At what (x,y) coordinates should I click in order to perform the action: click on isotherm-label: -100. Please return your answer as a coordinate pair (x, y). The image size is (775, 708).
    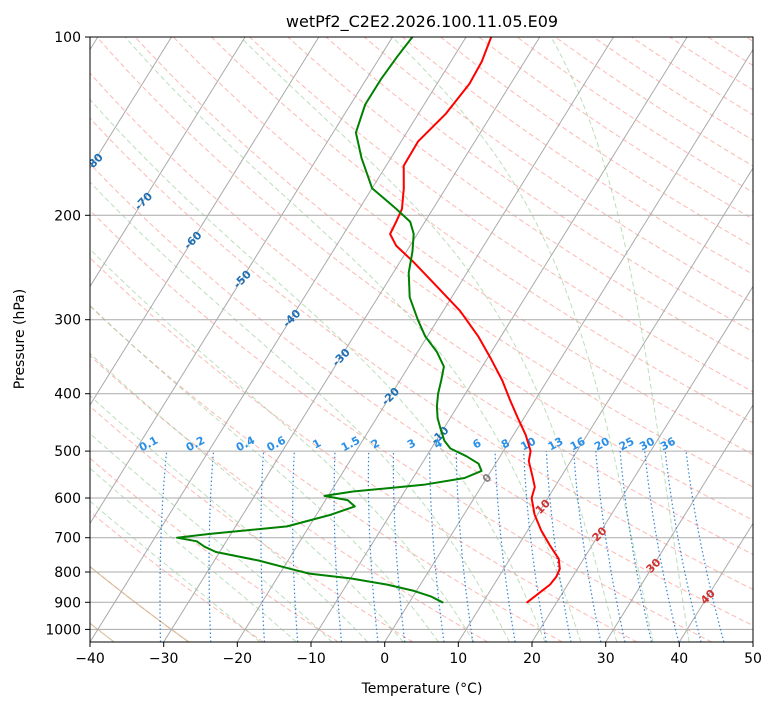
    Looking at the image, I should click on (5, 84).